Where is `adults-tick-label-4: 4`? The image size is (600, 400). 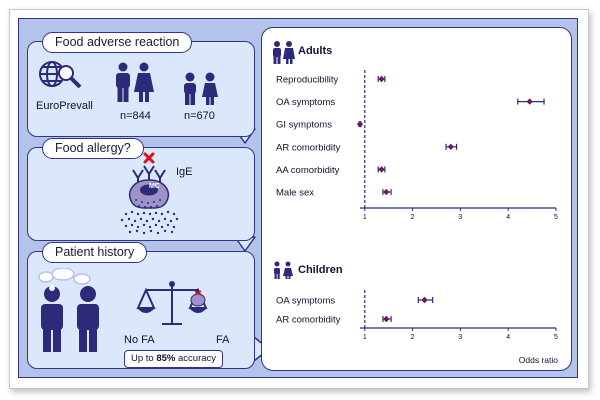 adults-tick-label-4: 4 is located at coordinates (508, 217).